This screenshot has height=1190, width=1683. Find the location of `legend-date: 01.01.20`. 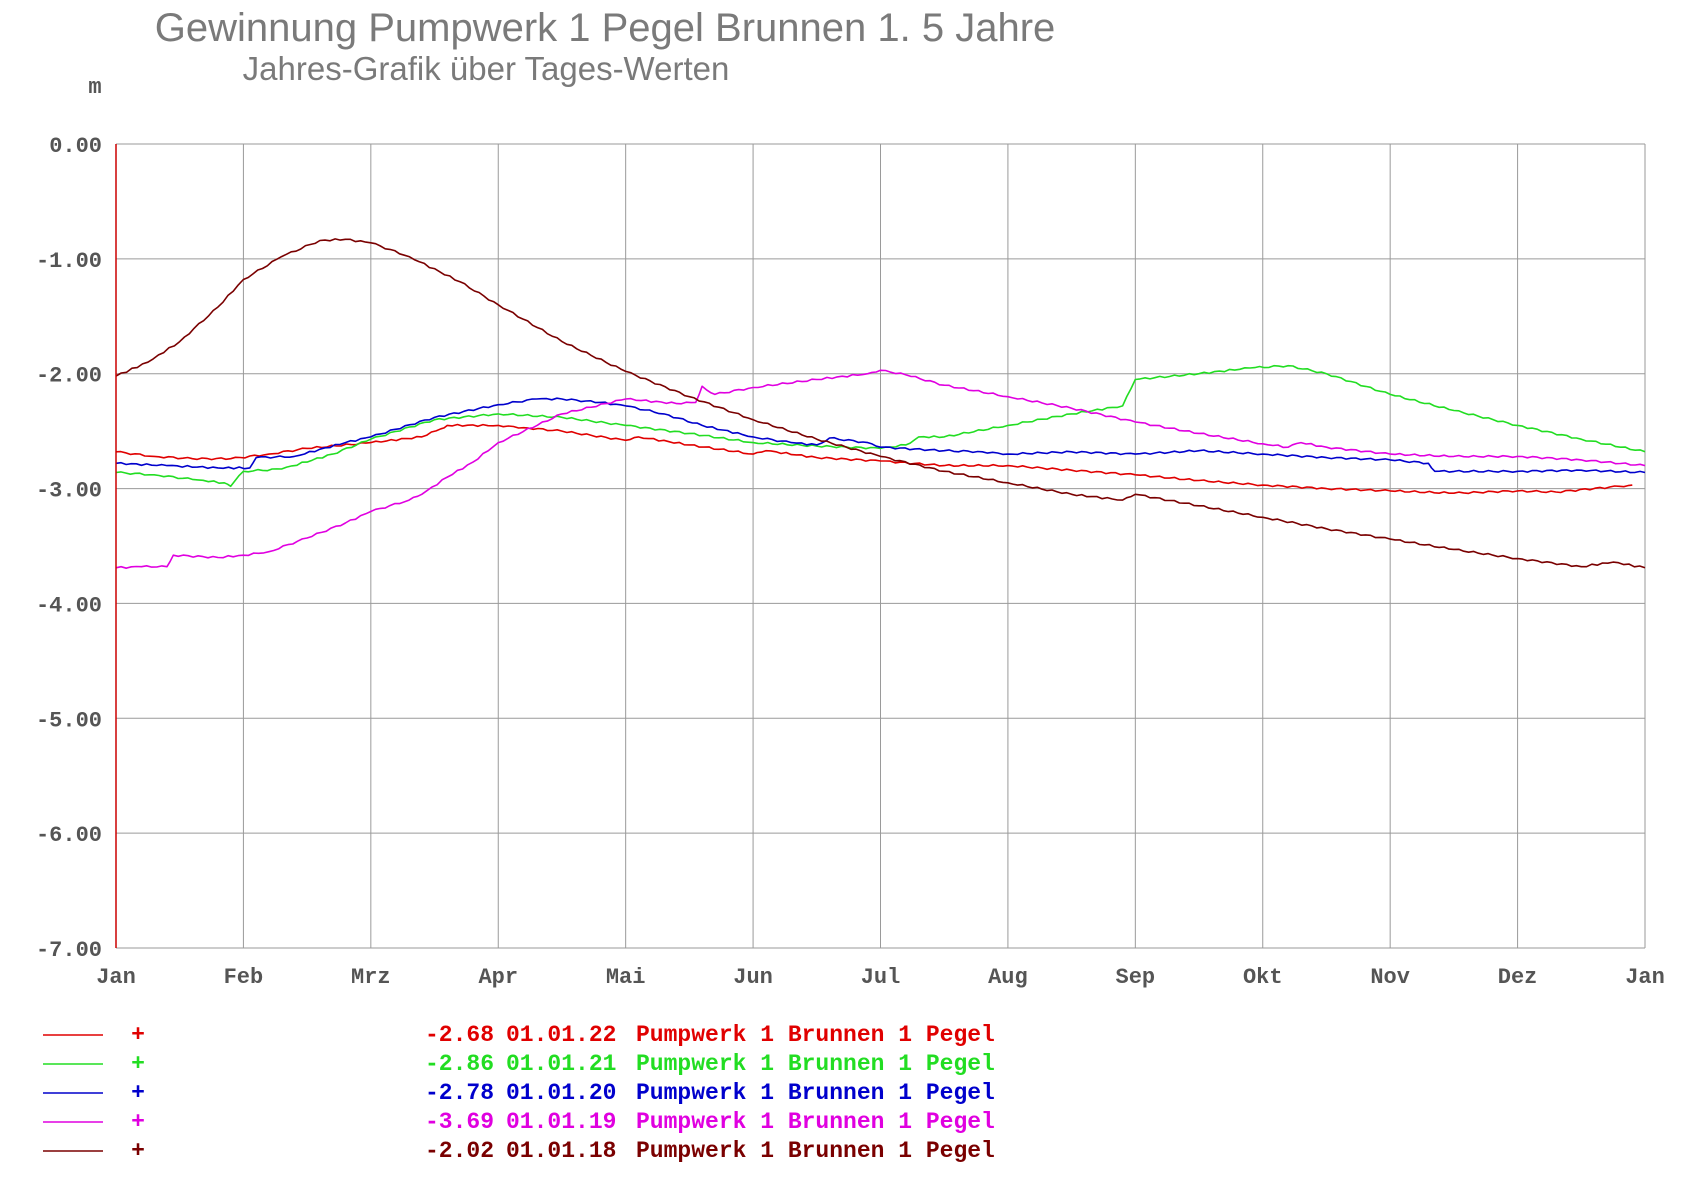

legend-date: 01.01.20 is located at coordinates (561, 1093).